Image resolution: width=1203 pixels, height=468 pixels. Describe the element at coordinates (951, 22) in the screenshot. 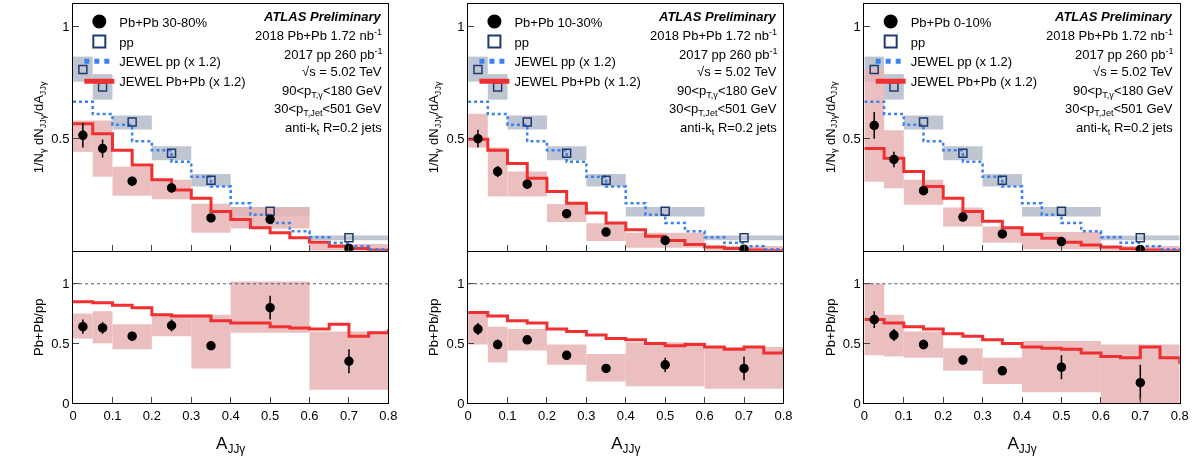

I see `legend-label: Pb+Pb 0-10%` at that location.